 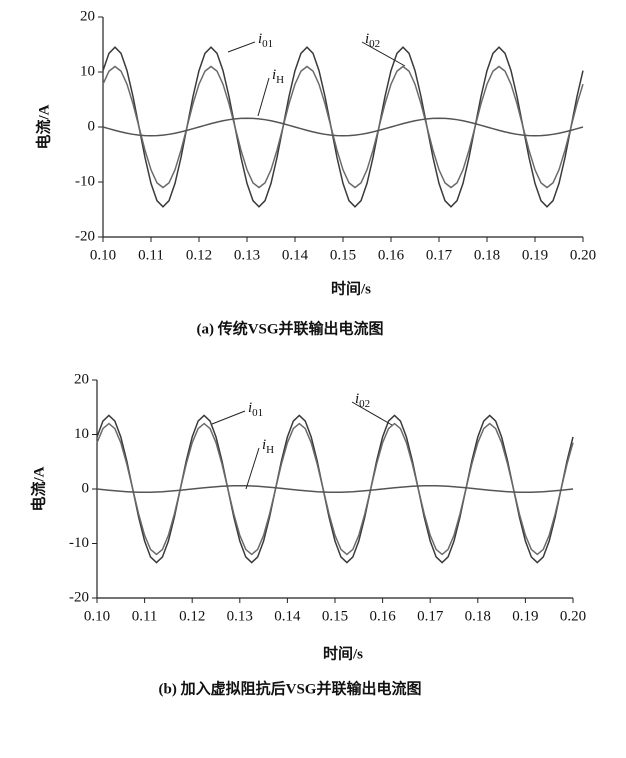 What do you see at coordinates (289, 328) in the screenshot?
I see `caption: (a) 传统VSG并联输出电流图` at bounding box center [289, 328].